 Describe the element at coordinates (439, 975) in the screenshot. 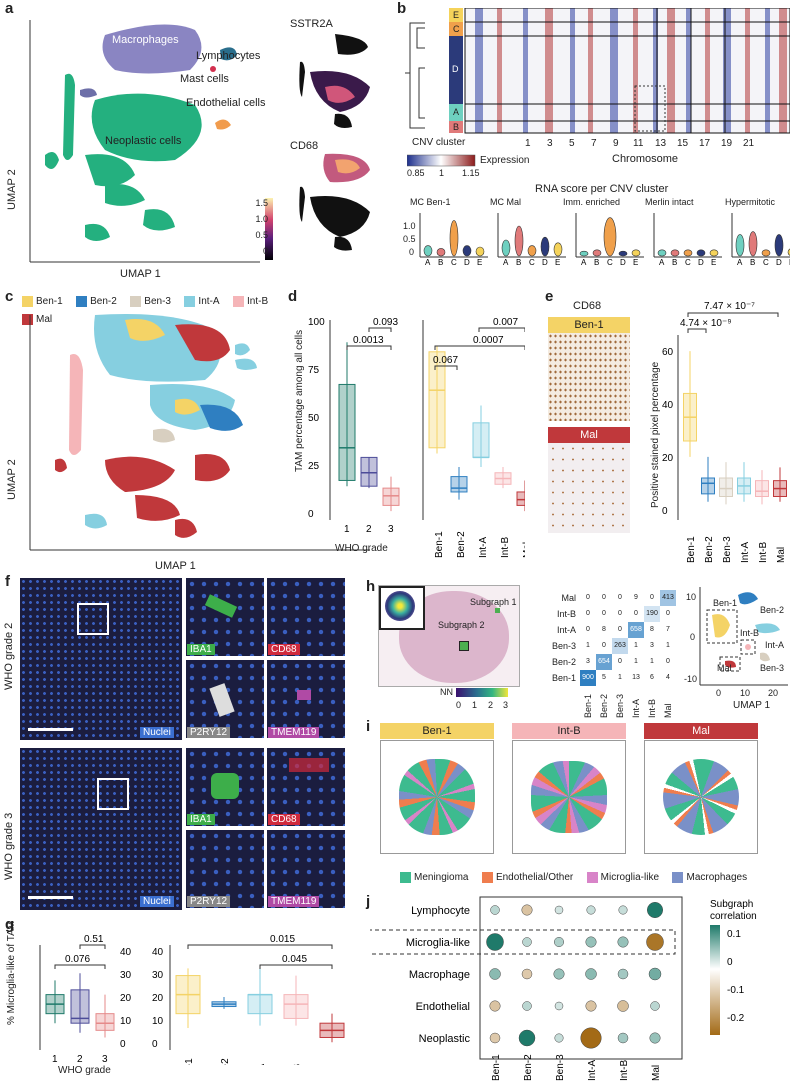

I see `dotplot-row-label: Macrophage` at that location.